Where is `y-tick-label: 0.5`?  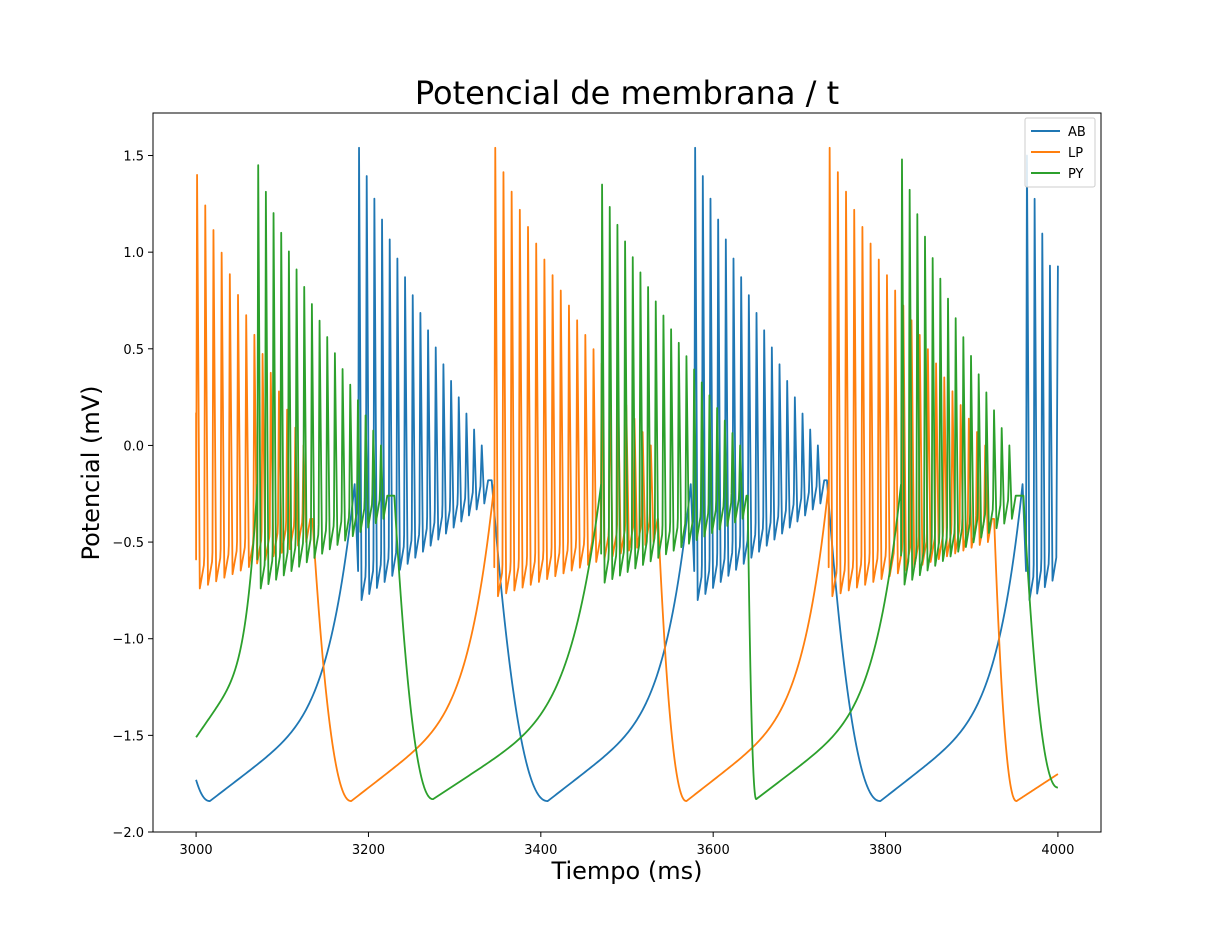 y-tick-label: 0.5 is located at coordinates (133, 350).